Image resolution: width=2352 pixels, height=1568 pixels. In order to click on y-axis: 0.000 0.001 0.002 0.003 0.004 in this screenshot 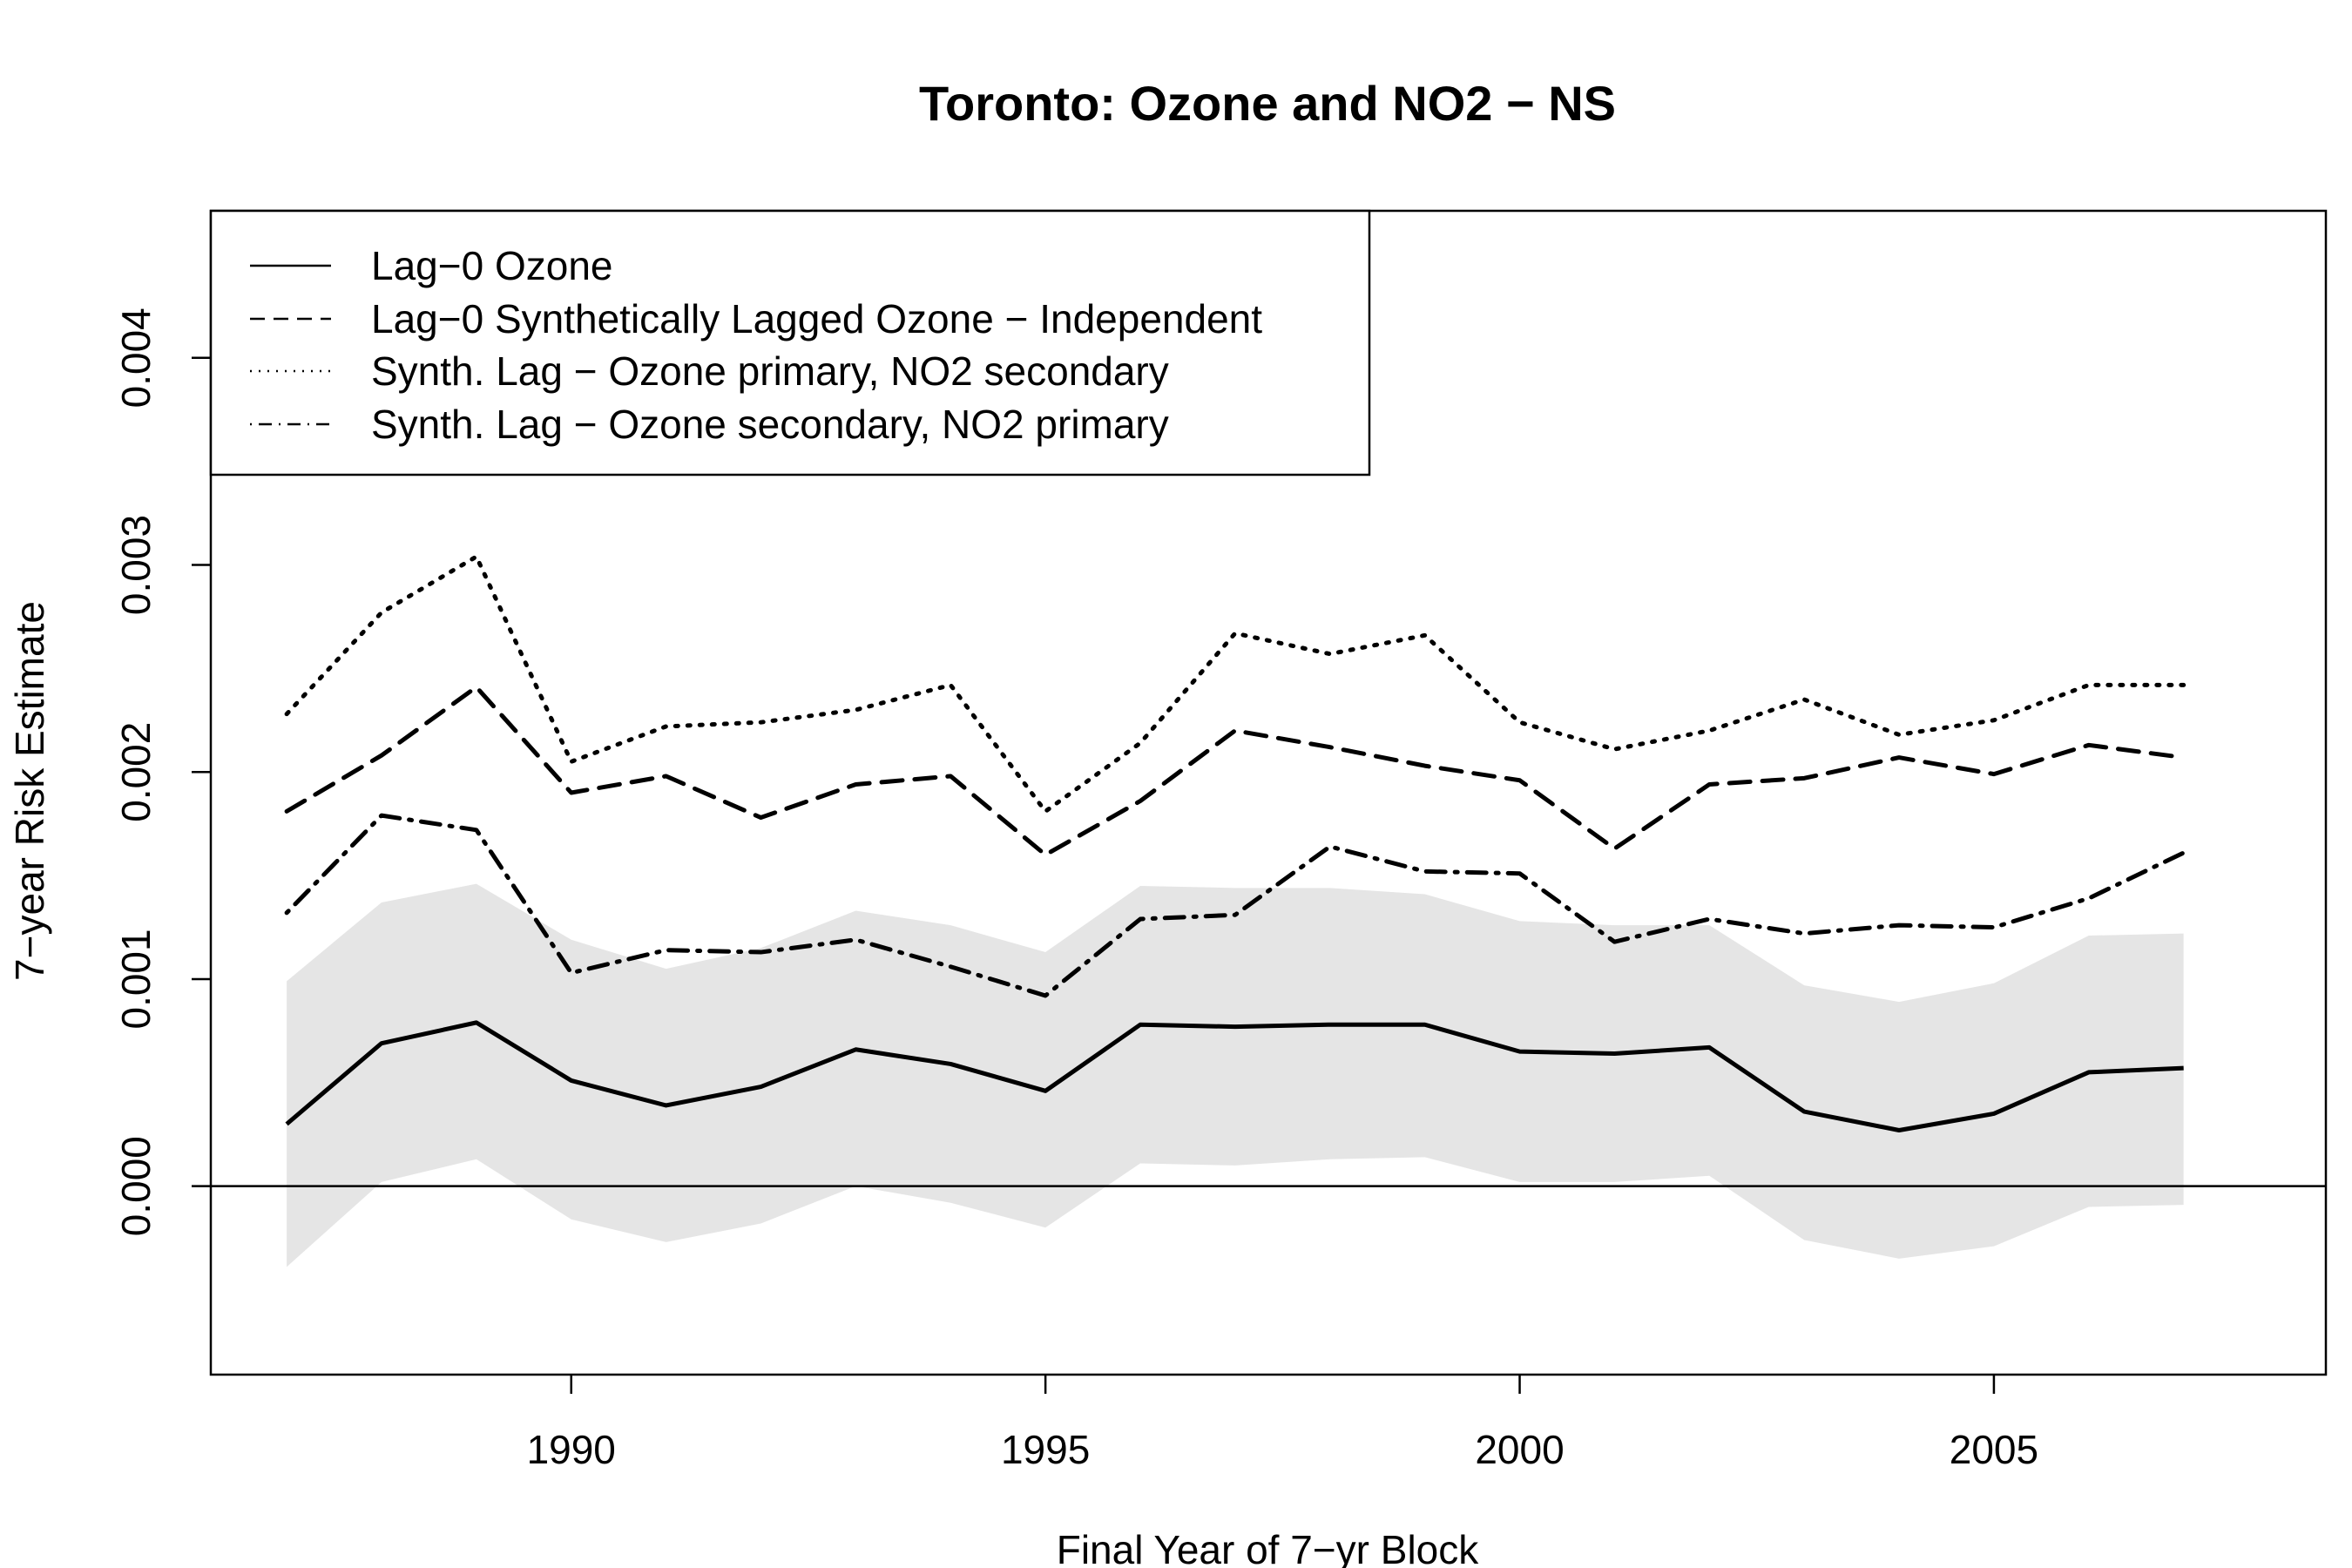, I will do `click(162, 772)`.